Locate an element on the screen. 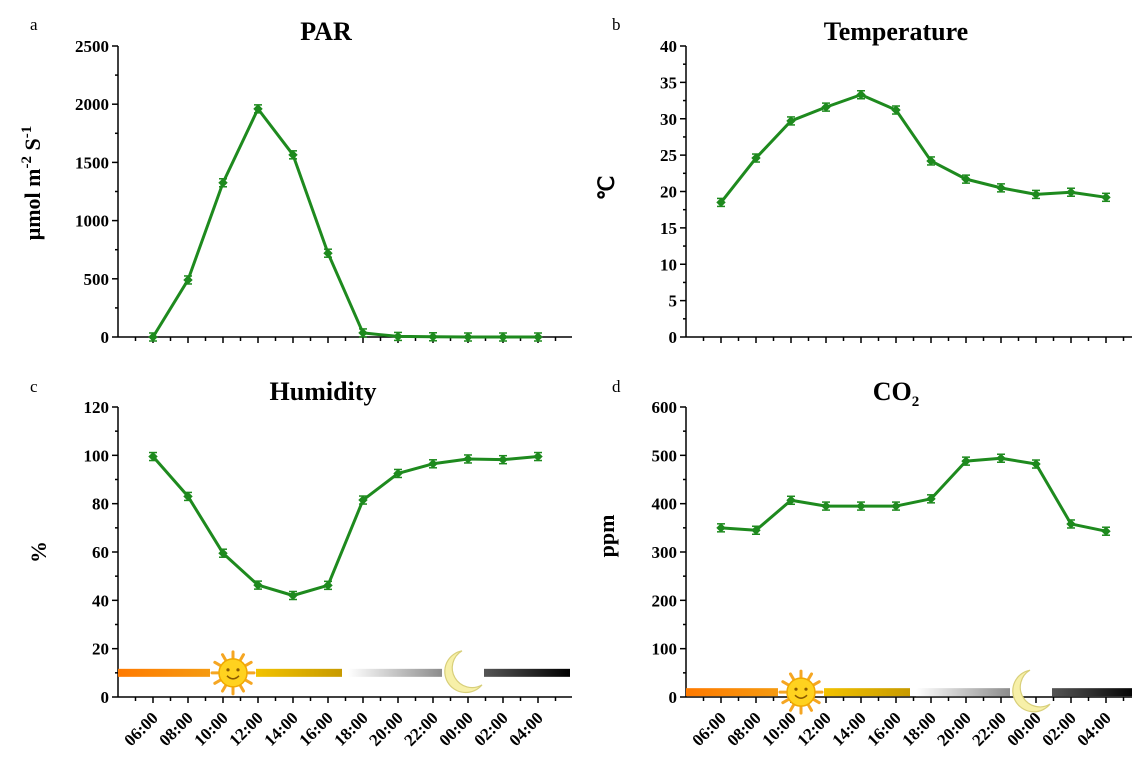 The width and height of the screenshot is (1132, 762). y-tick-label: 30 is located at coordinates (668, 119).